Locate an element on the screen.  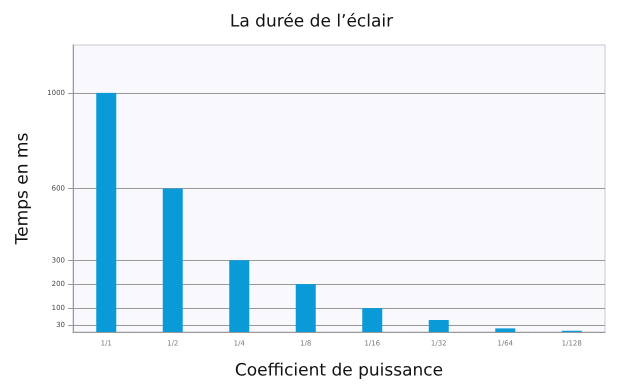
x-axis-title: Coefficient de puissance is located at coordinates (339, 370).